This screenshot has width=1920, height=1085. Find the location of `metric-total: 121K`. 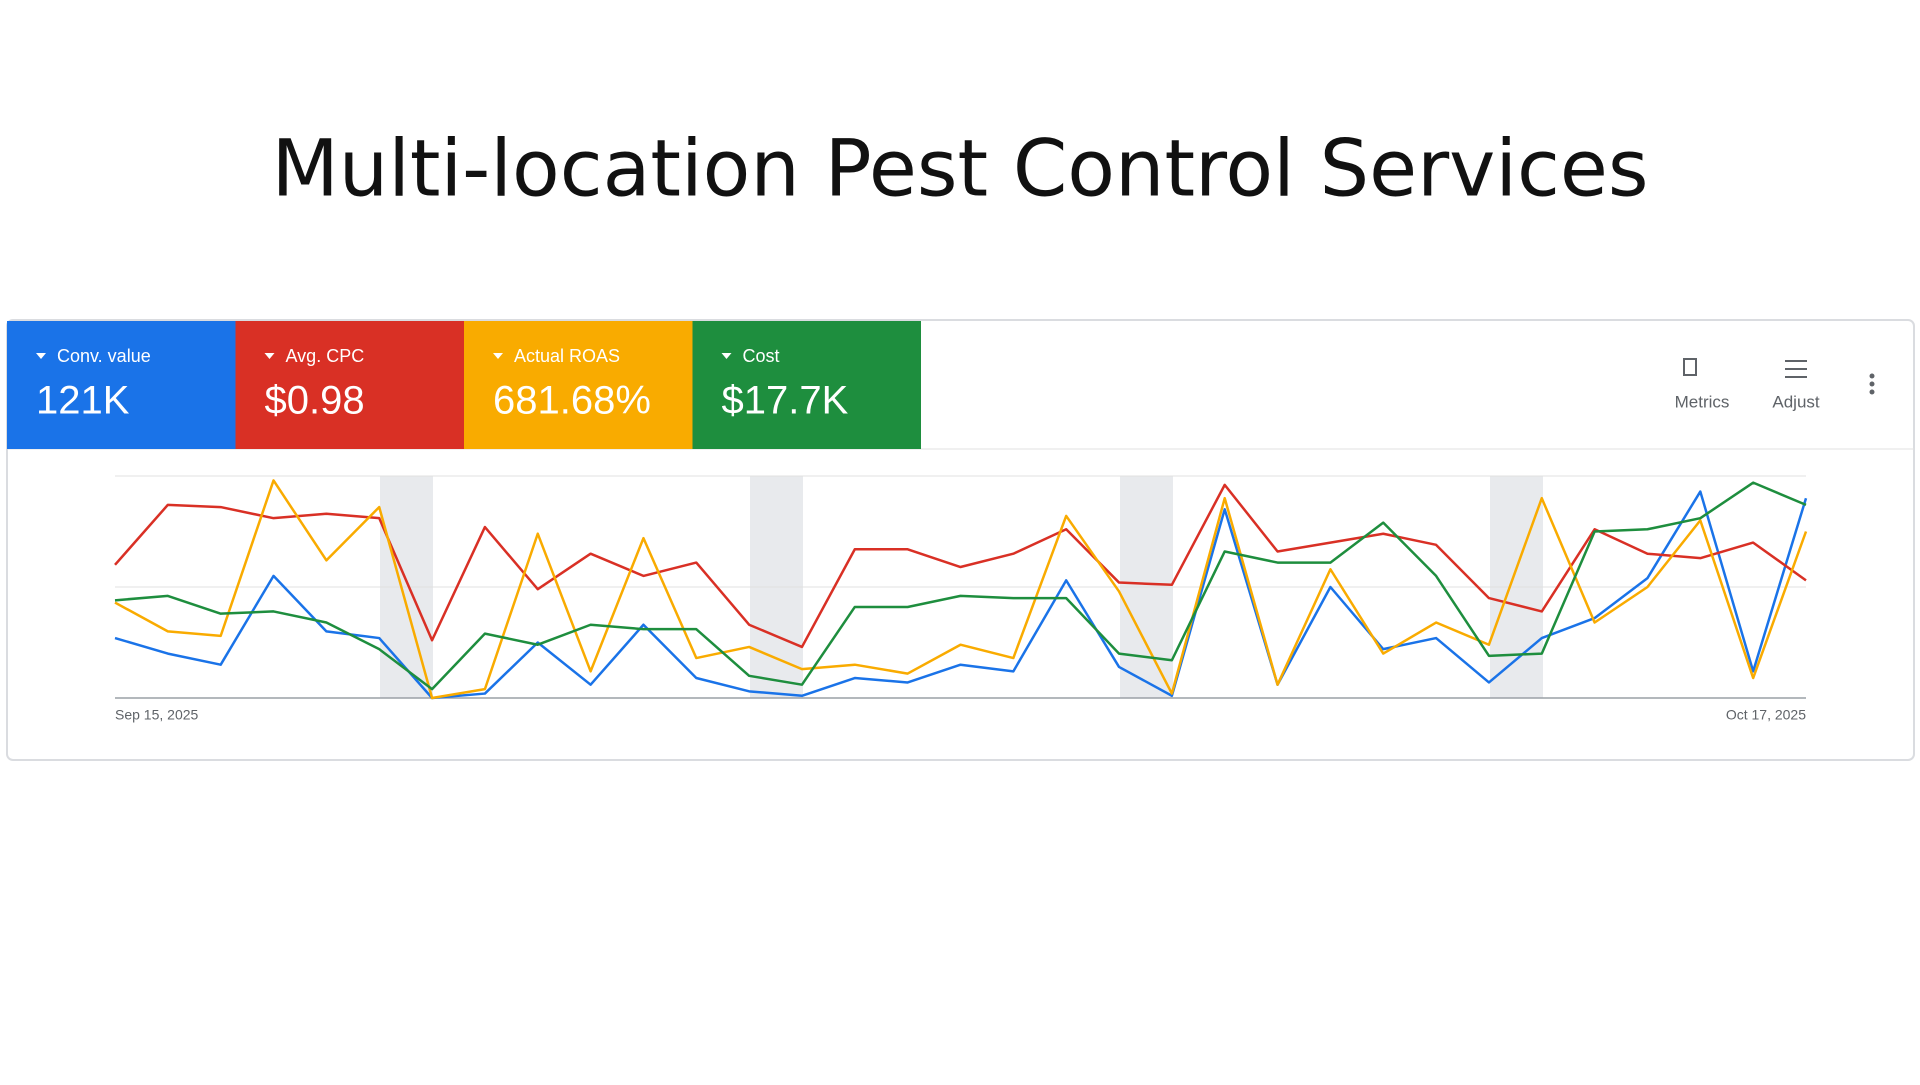

metric-total: 121K is located at coordinates (83, 401).